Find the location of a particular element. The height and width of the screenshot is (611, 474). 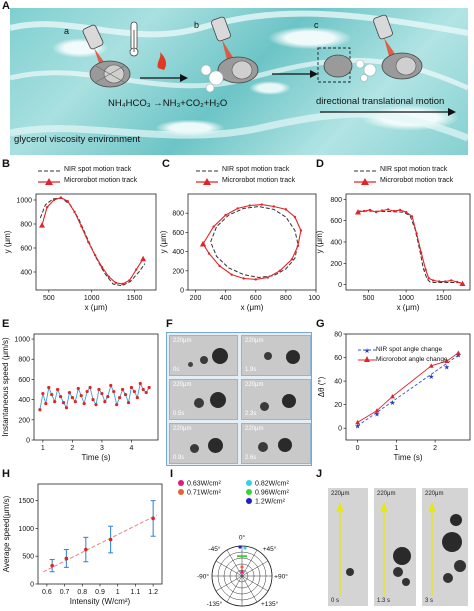

frame-f-3: 220μm 0.5s is located at coordinates (203, 399).